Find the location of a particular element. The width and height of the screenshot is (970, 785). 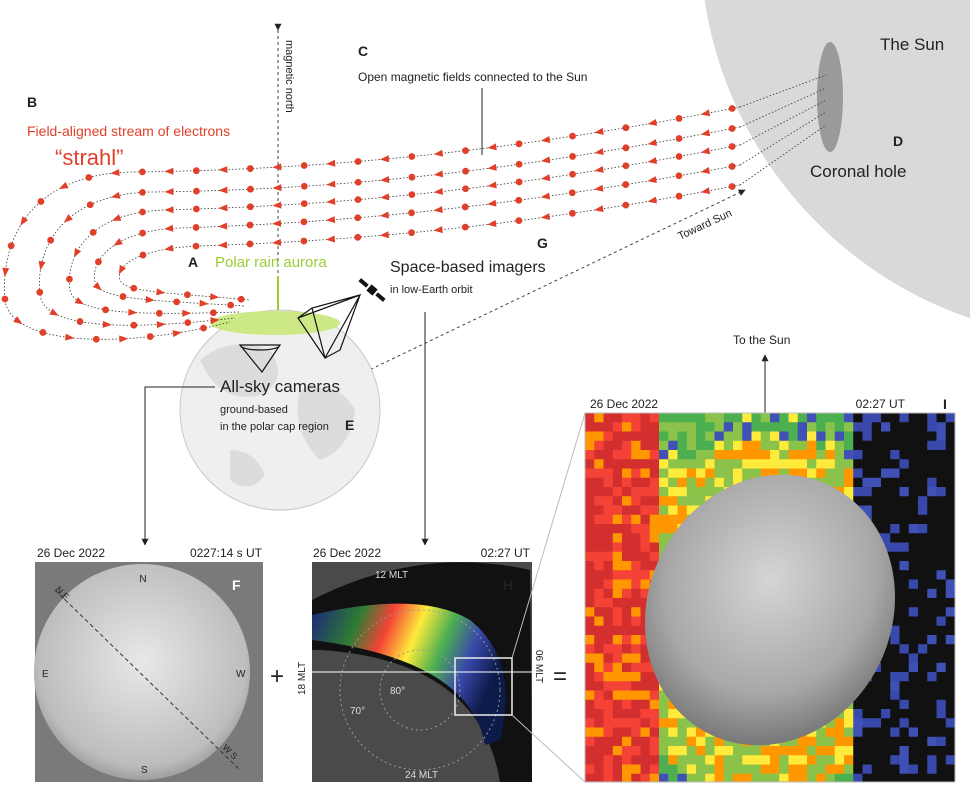

f-date: 26 Dec 2022 is located at coordinates (71, 553).